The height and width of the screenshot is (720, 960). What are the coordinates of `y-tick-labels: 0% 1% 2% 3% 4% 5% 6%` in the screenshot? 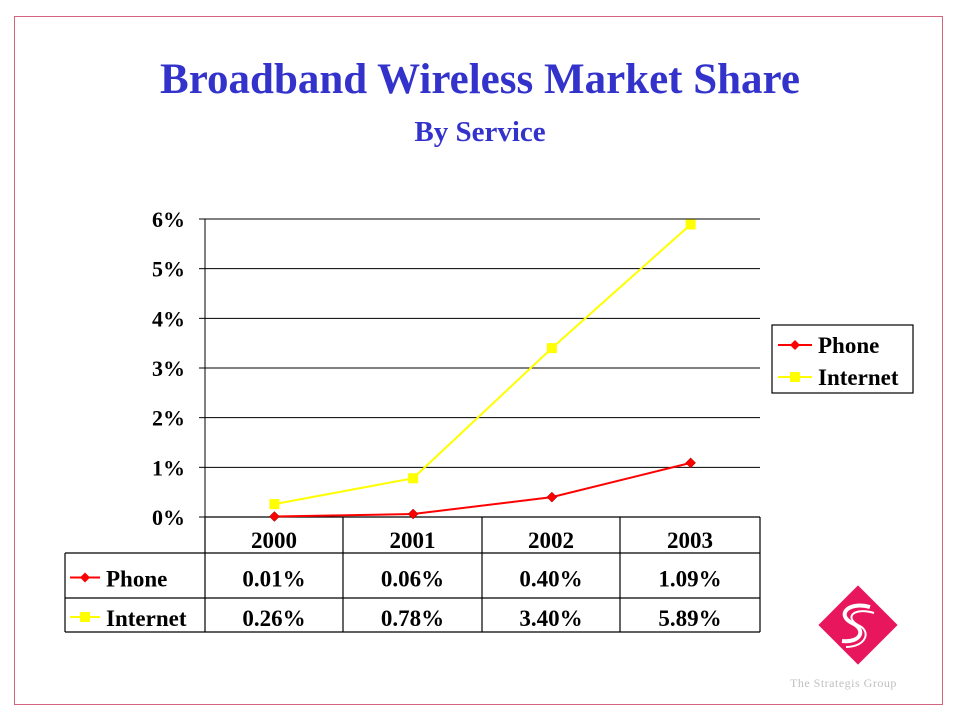 It's located at (168, 368).